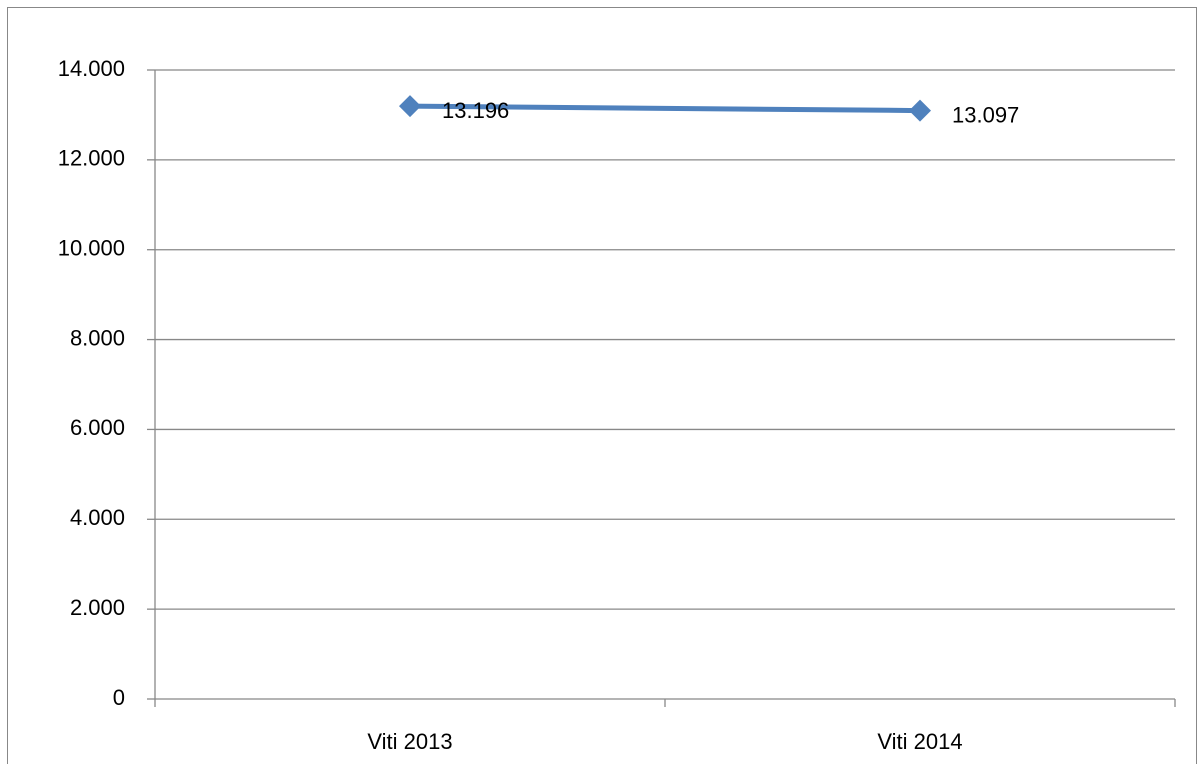  What do you see at coordinates (91, 68) in the screenshot?
I see `y-tick-label: 14.000` at bounding box center [91, 68].